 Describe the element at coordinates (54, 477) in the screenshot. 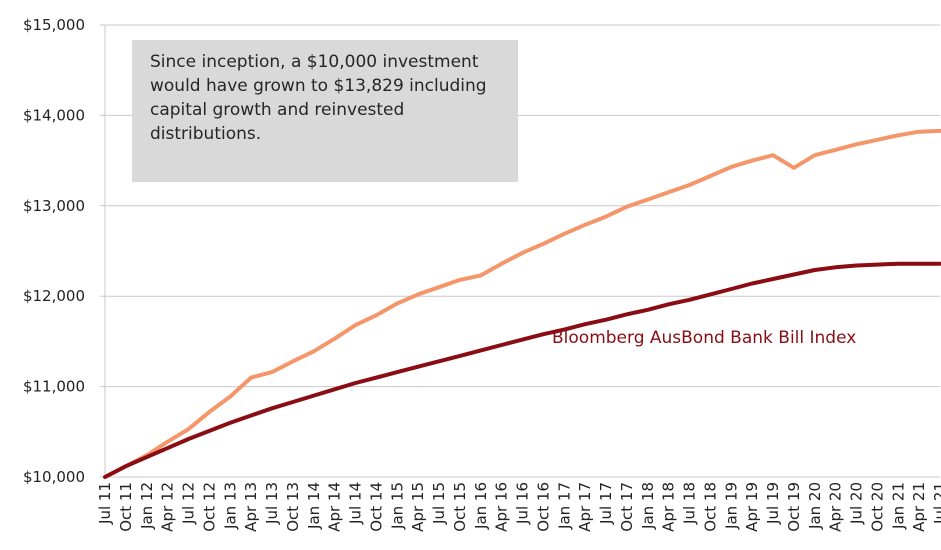

I see `y-tick-label: $10,000` at that location.